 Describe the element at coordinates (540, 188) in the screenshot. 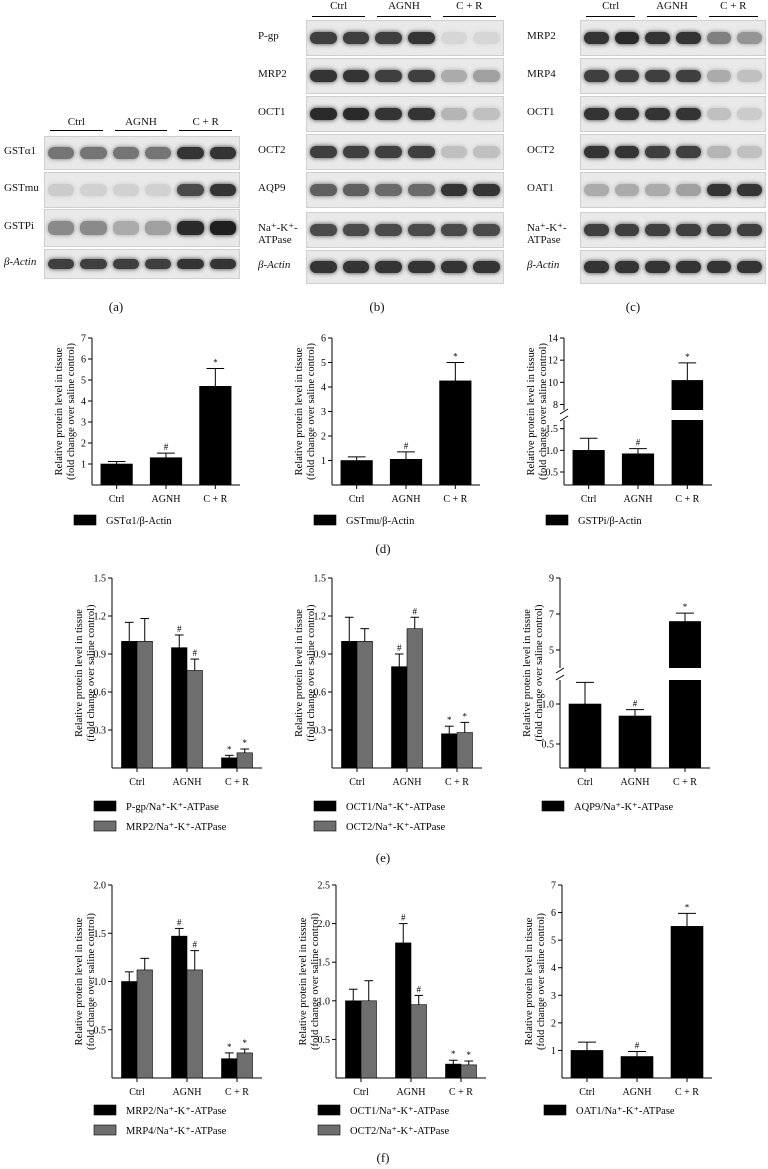

I see `blot-c-row-label: OAT1` at that location.